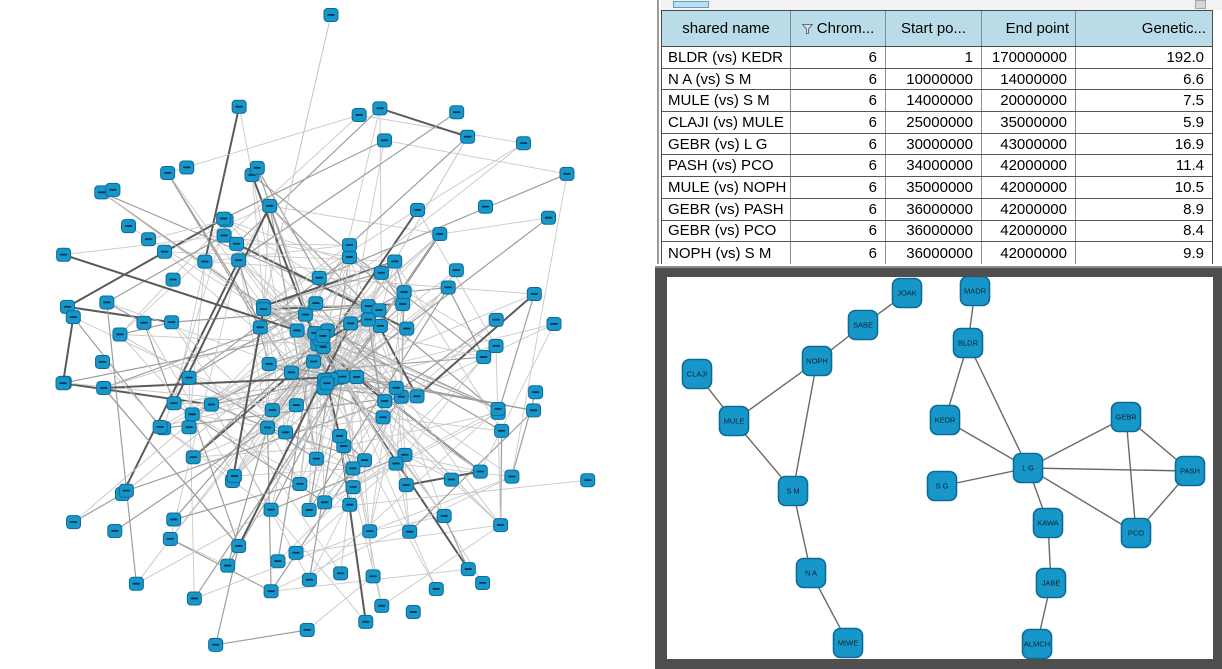  Describe the element at coordinates (1051, 583) in the screenshot. I see `network-node: JABE` at that location.